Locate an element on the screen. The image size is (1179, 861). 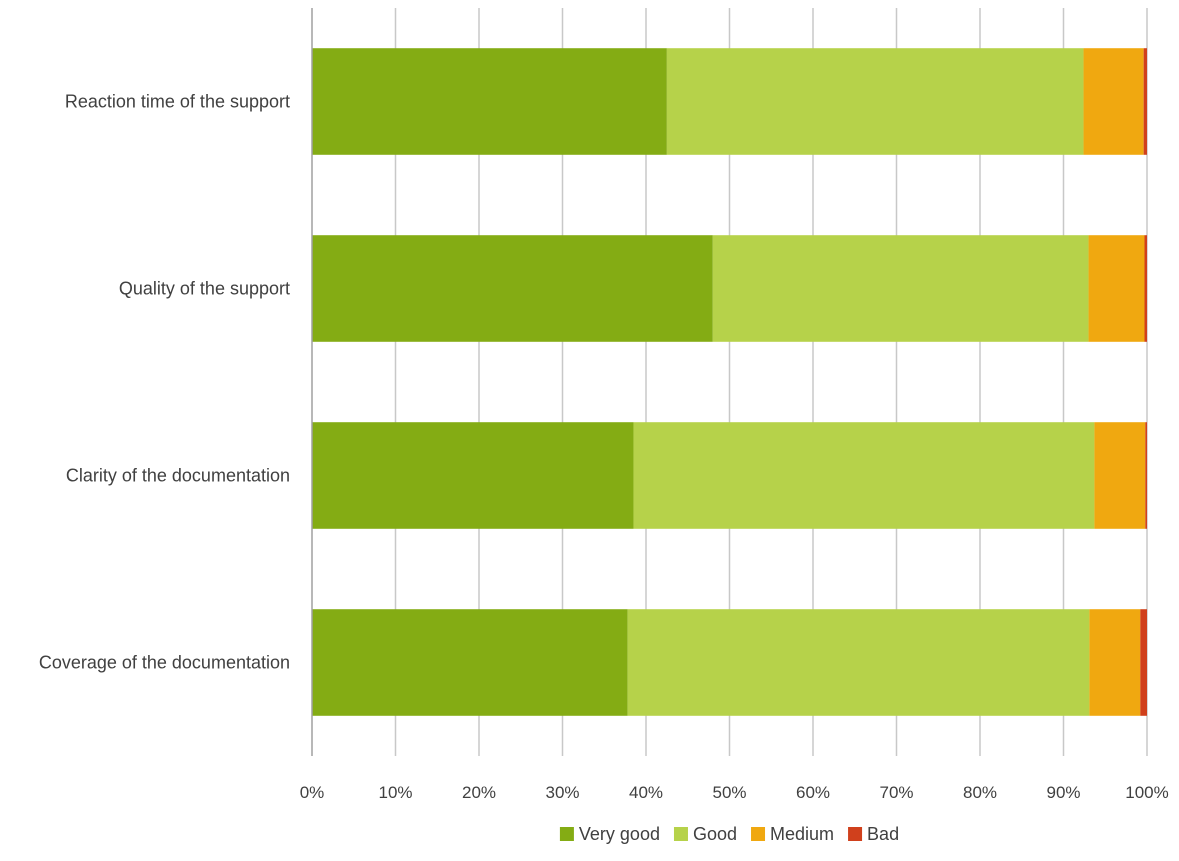
x-tick-label: 100% is located at coordinates (1146, 792).